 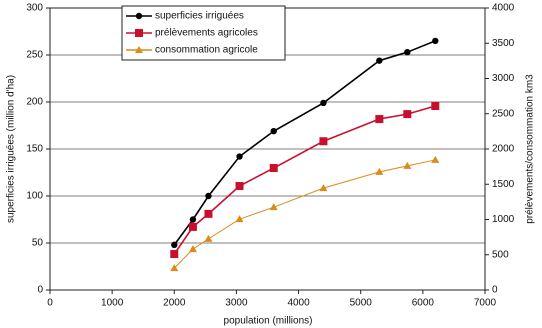 I want to click on legend-label: consommation agricole, so click(x=206, y=50).